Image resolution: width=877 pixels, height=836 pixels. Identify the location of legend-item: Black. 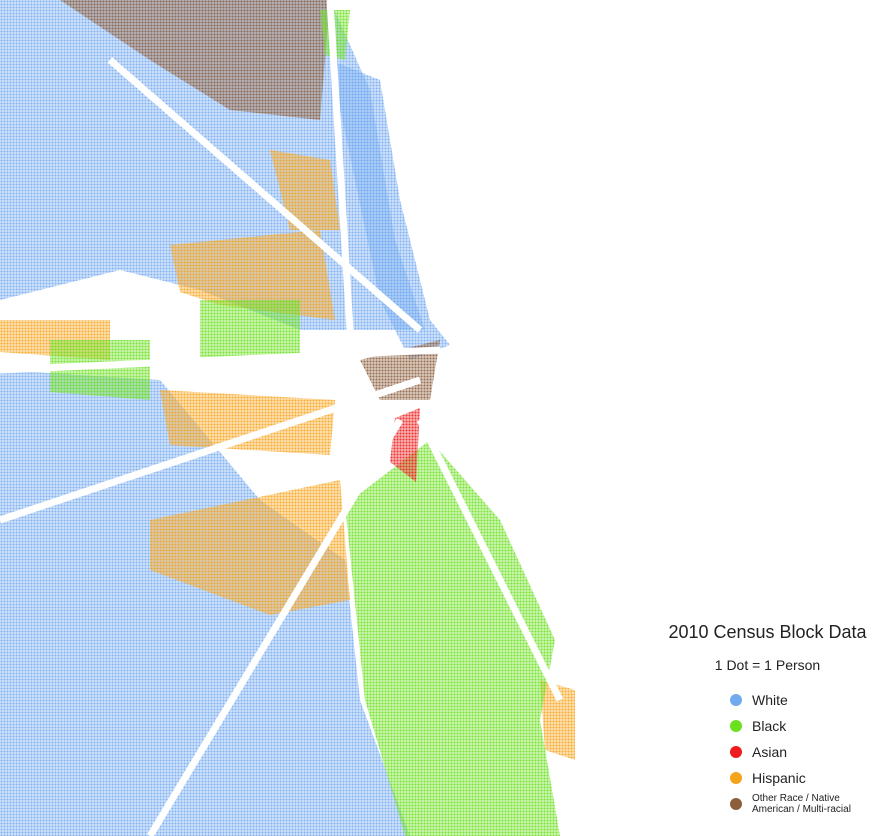
(802, 726).